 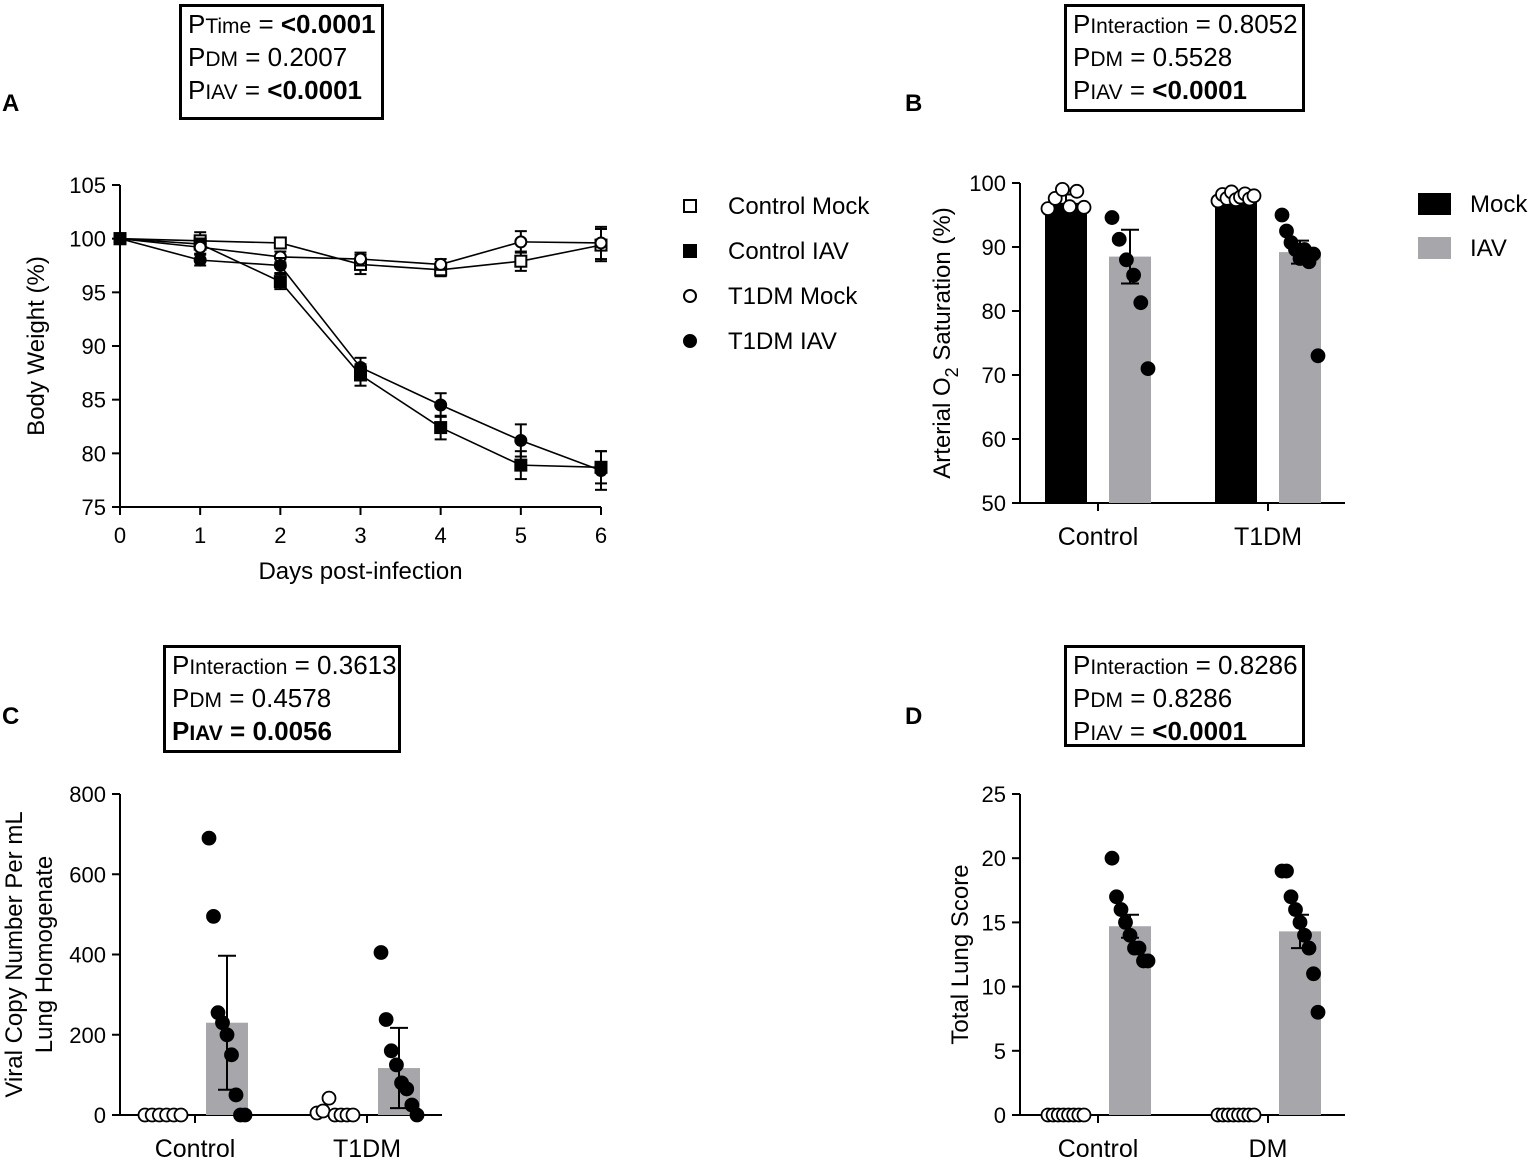 I want to click on b-y-tick-label: 90, so click(x=994, y=247).